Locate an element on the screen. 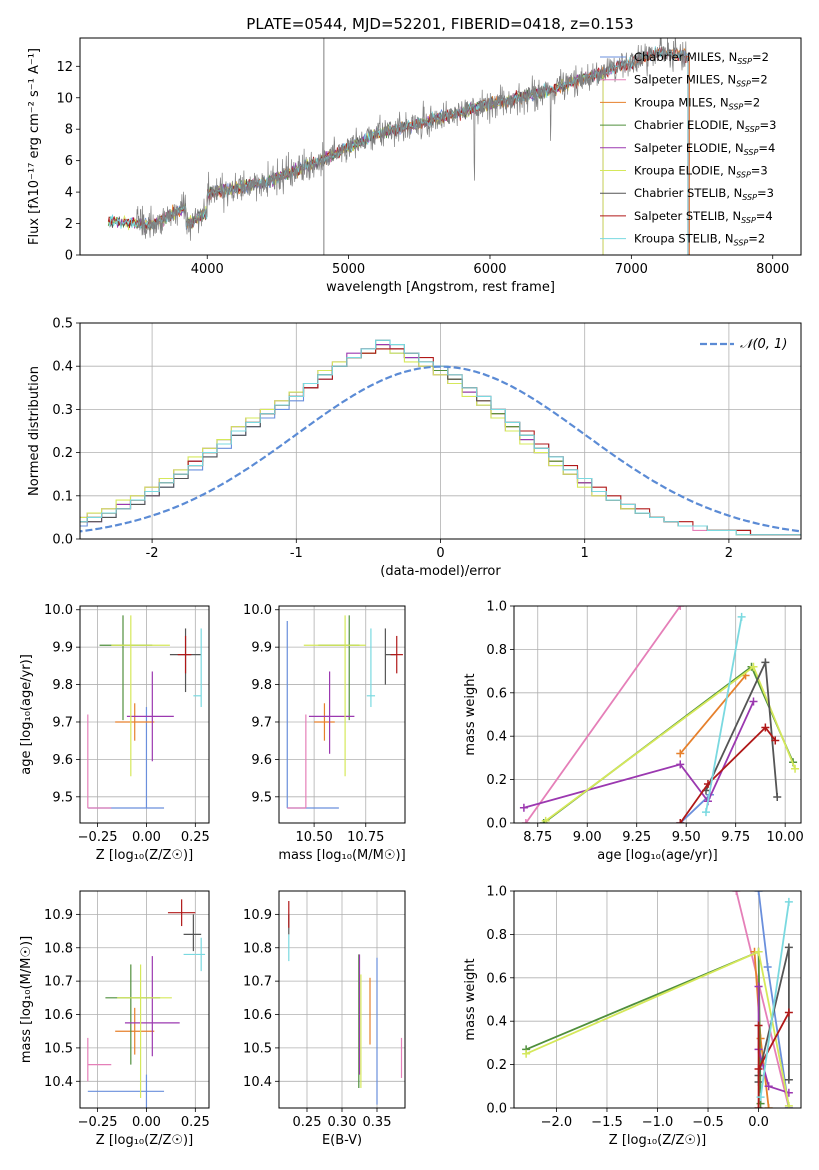 Image resolution: width=819 pixels, height=1170 pixels. x-tick-label: 1 is located at coordinates (585, 553).